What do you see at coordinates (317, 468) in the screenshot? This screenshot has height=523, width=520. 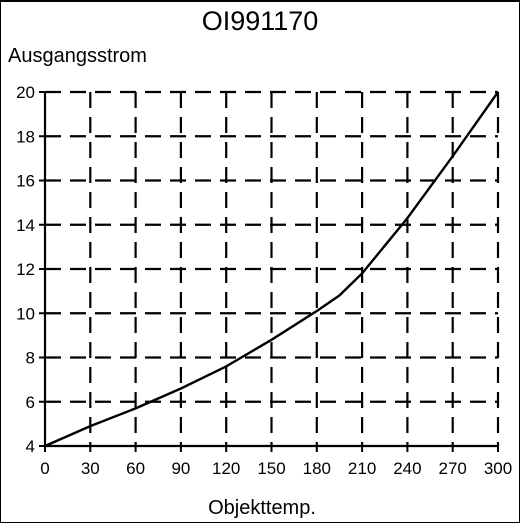 I see `x-tick-label-180: 180` at bounding box center [317, 468].